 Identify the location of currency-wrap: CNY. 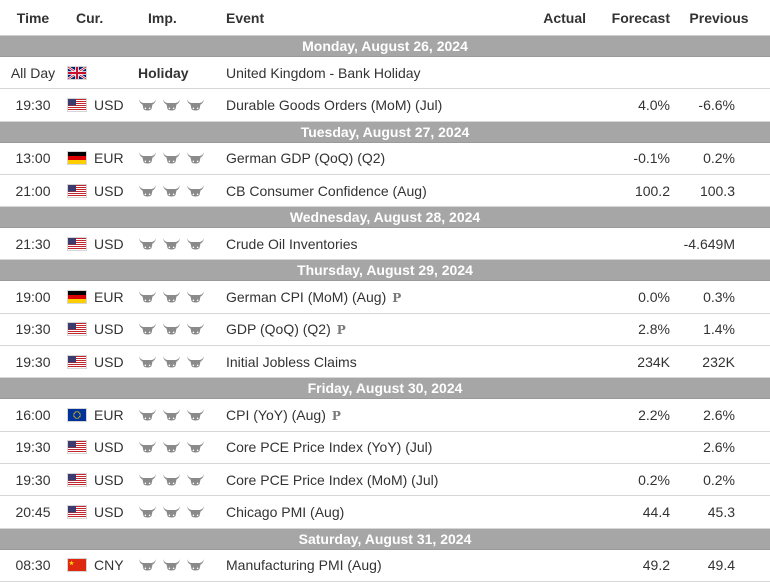
(101, 565).